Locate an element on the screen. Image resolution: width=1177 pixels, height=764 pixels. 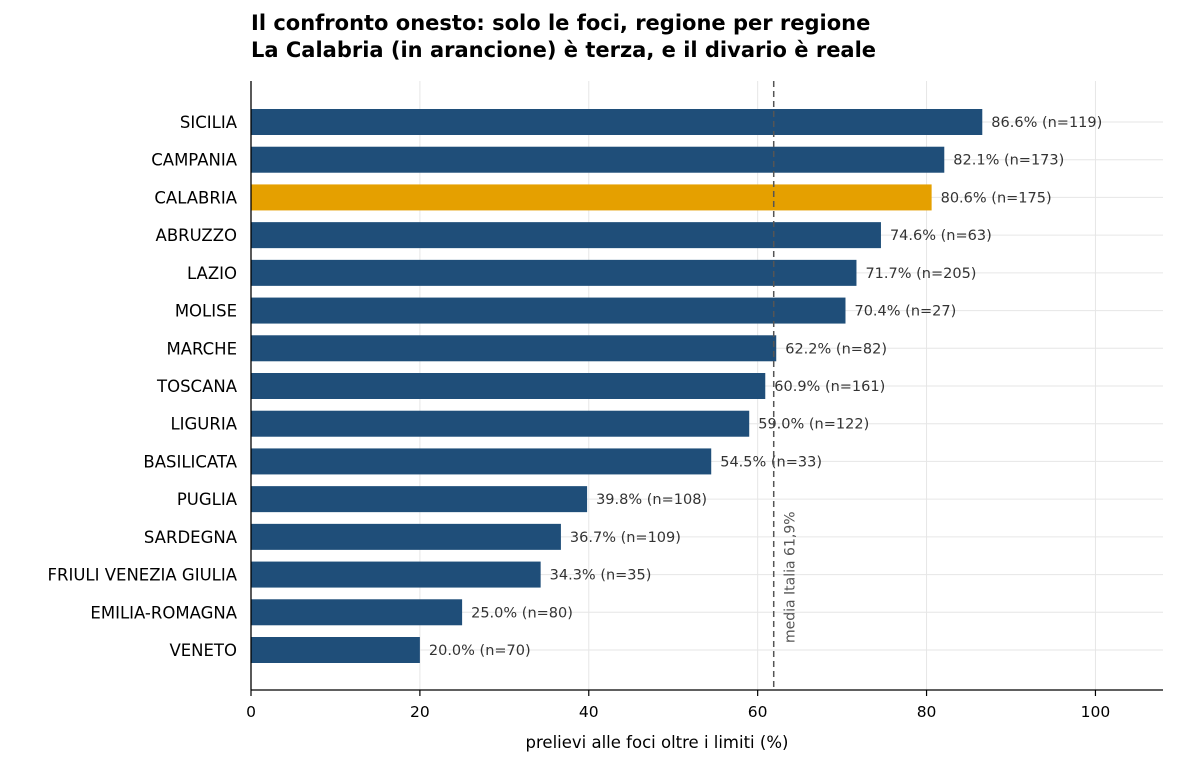
category-label: VENETO is located at coordinates (203, 650).